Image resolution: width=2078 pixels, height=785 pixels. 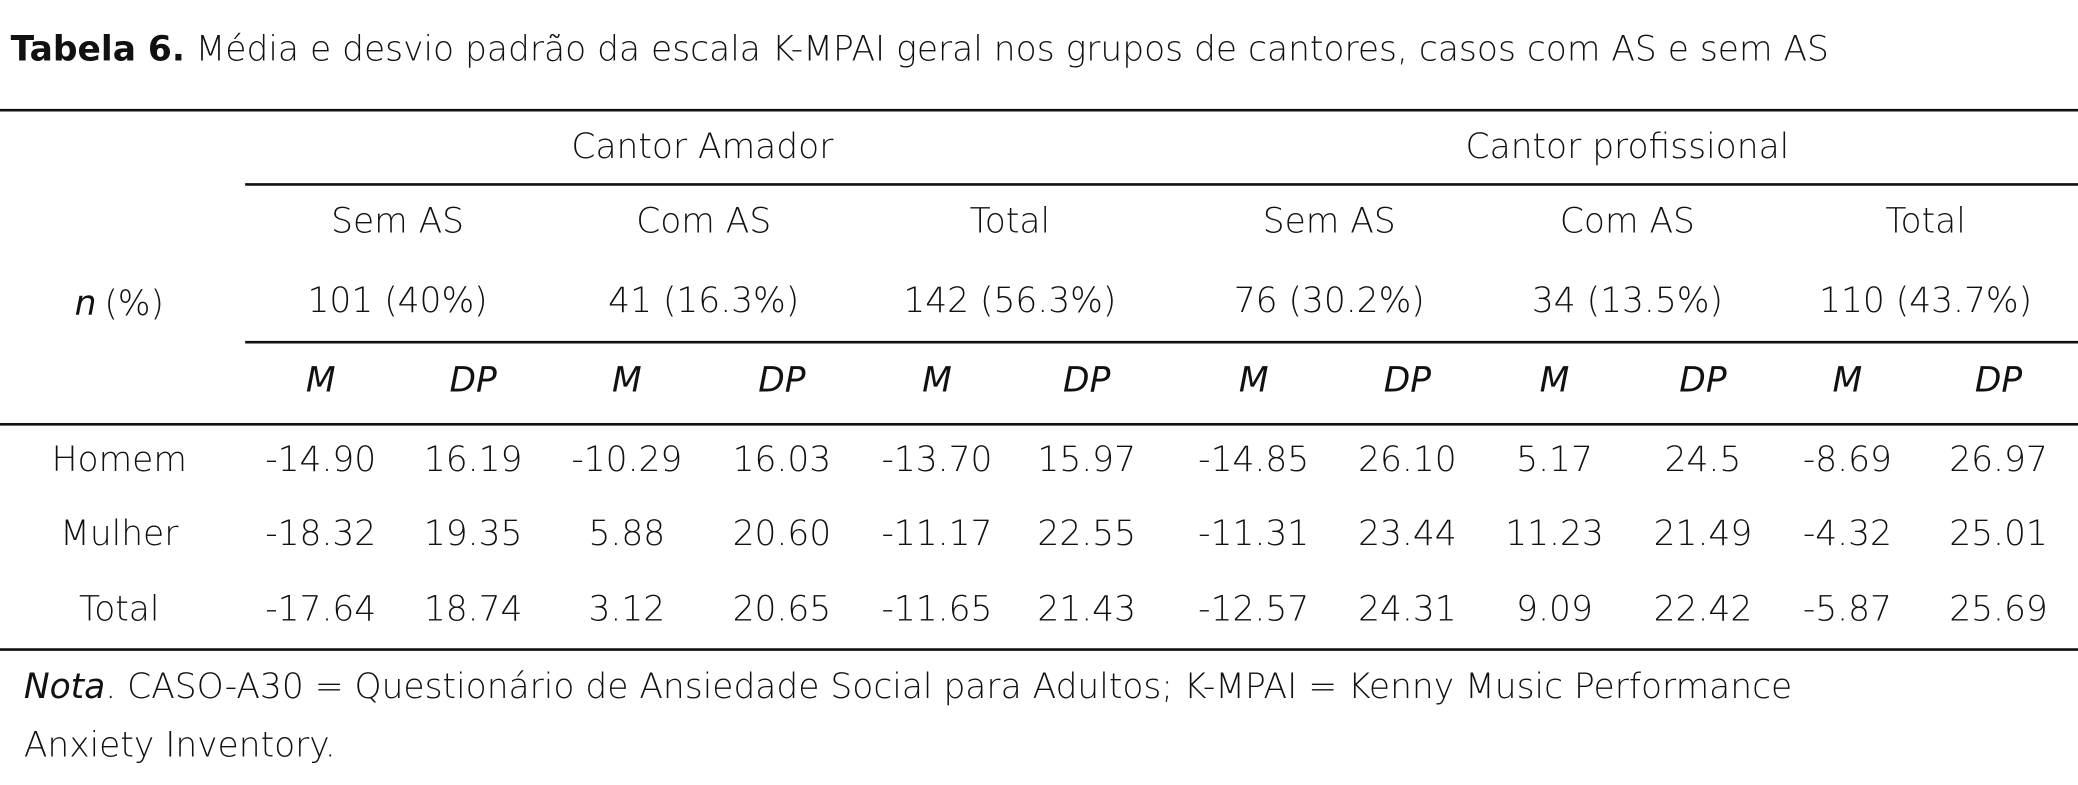 What do you see at coordinates (98, 49) in the screenshot?
I see `caption-label: Tabela 6.` at bounding box center [98, 49].